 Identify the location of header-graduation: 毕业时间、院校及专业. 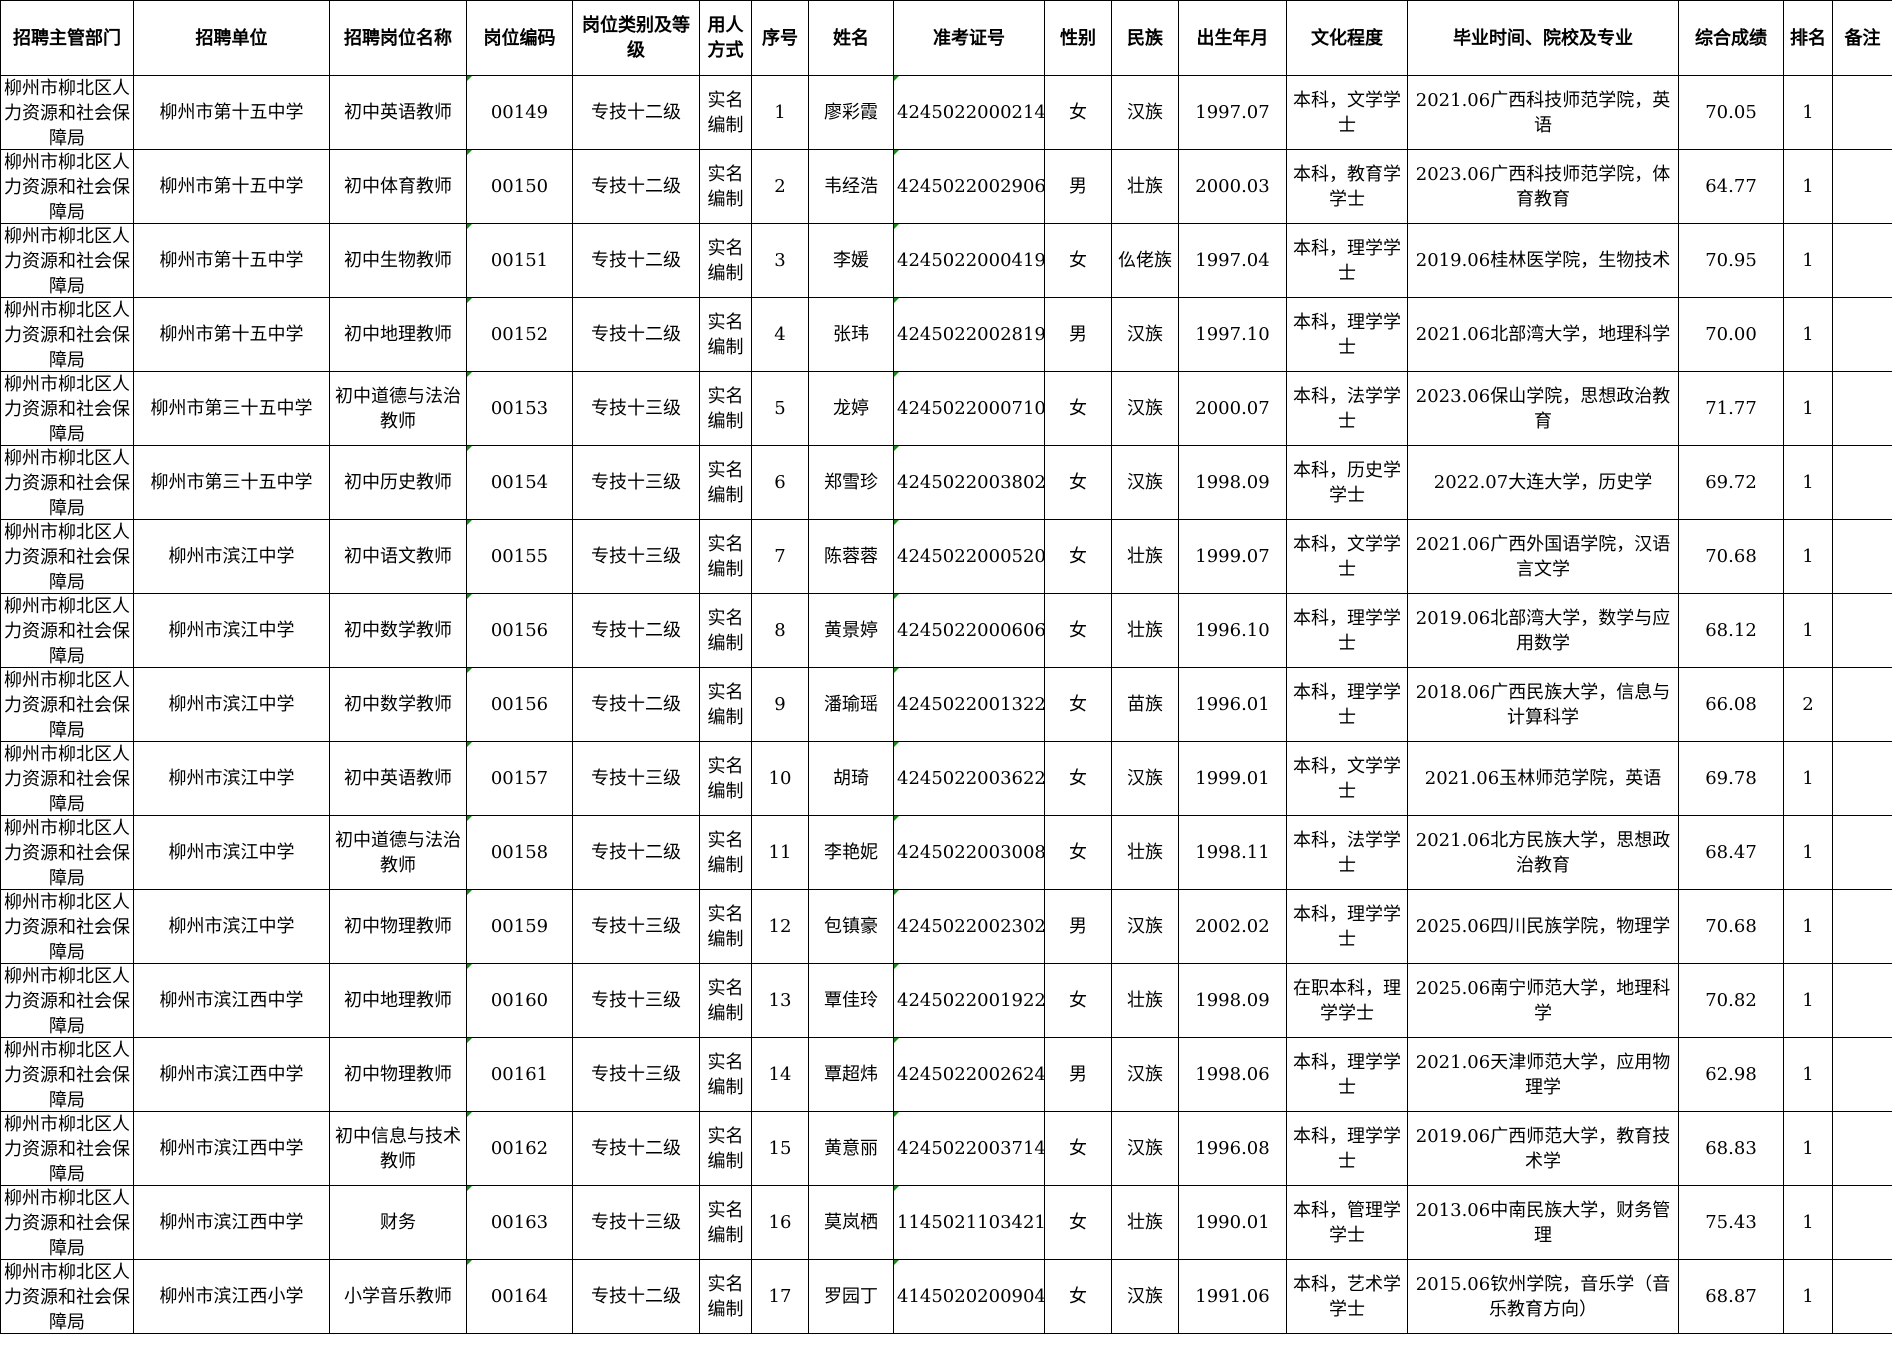
(1543, 38).